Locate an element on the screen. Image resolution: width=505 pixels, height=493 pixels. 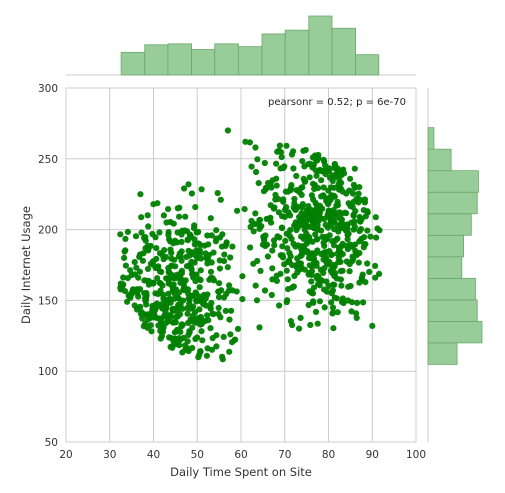
y-axis-ticks: 50 100 150 200 250 300 is located at coordinates (48, 266).